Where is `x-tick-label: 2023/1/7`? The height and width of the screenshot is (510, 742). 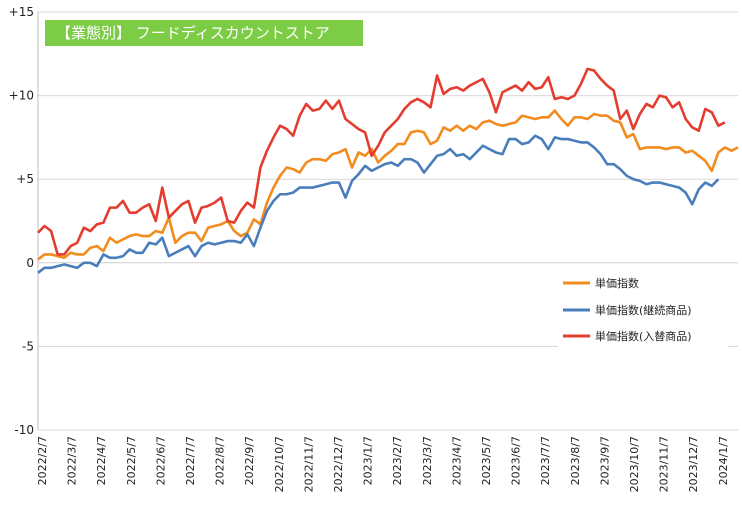
x-tick-label: 2023/1/7 is located at coordinates (368, 460).